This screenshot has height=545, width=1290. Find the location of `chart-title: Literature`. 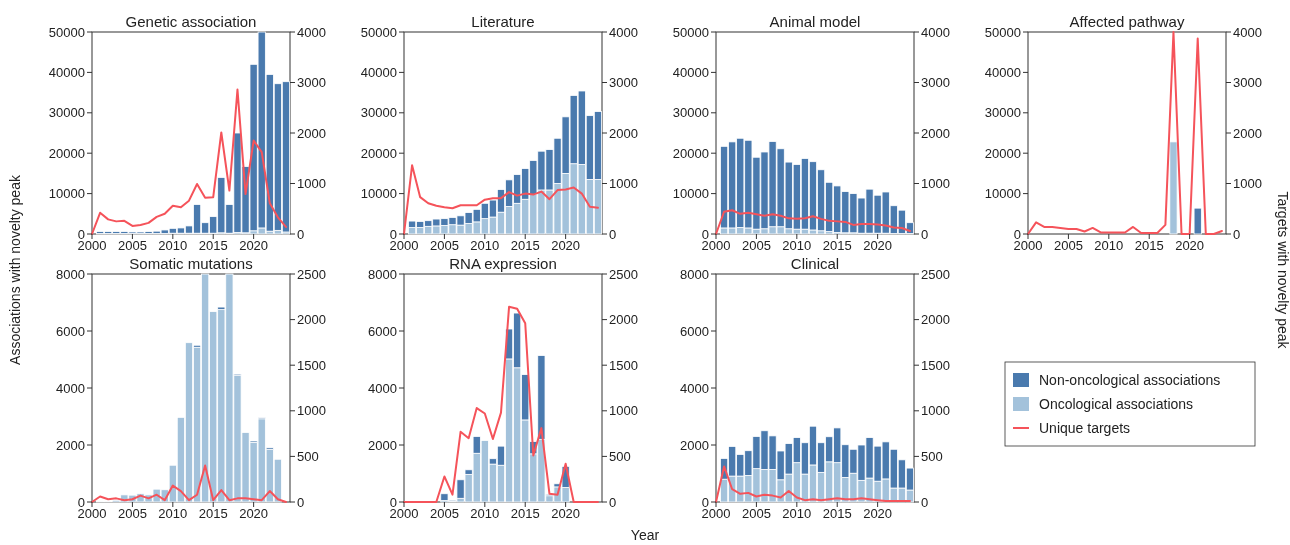

chart-title: Literature is located at coordinates (503, 21).